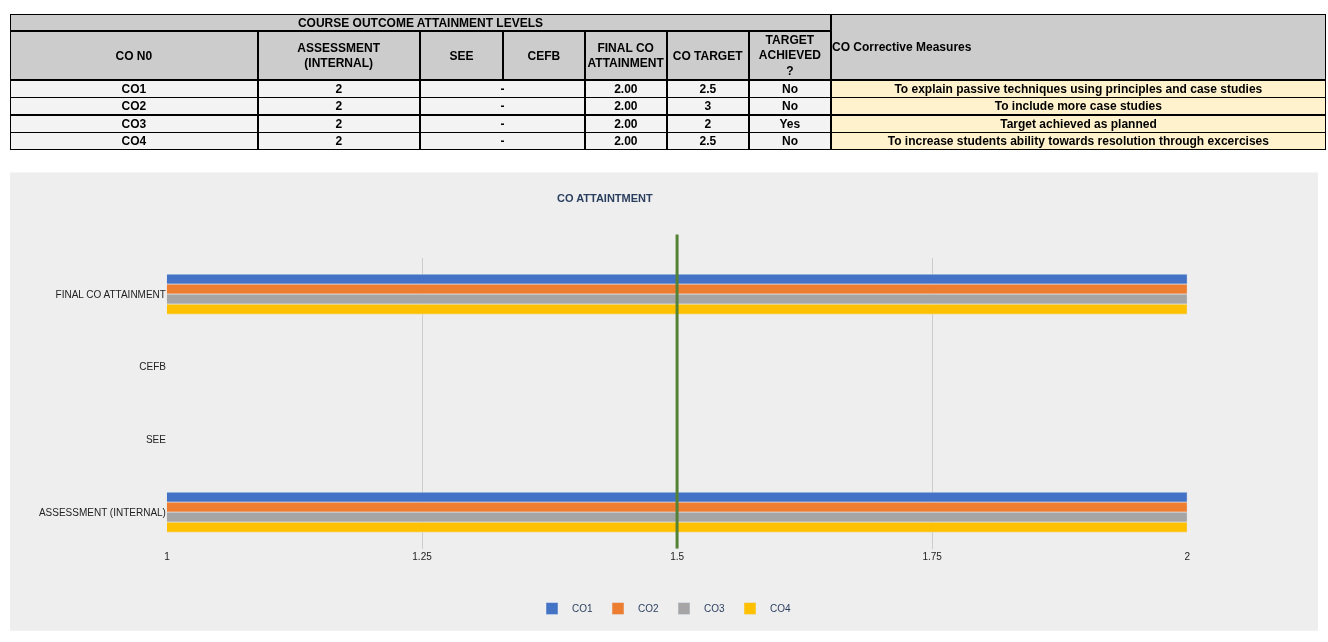 The image size is (1328, 642). I want to click on x-tick-label: 1.75, so click(932, 556).